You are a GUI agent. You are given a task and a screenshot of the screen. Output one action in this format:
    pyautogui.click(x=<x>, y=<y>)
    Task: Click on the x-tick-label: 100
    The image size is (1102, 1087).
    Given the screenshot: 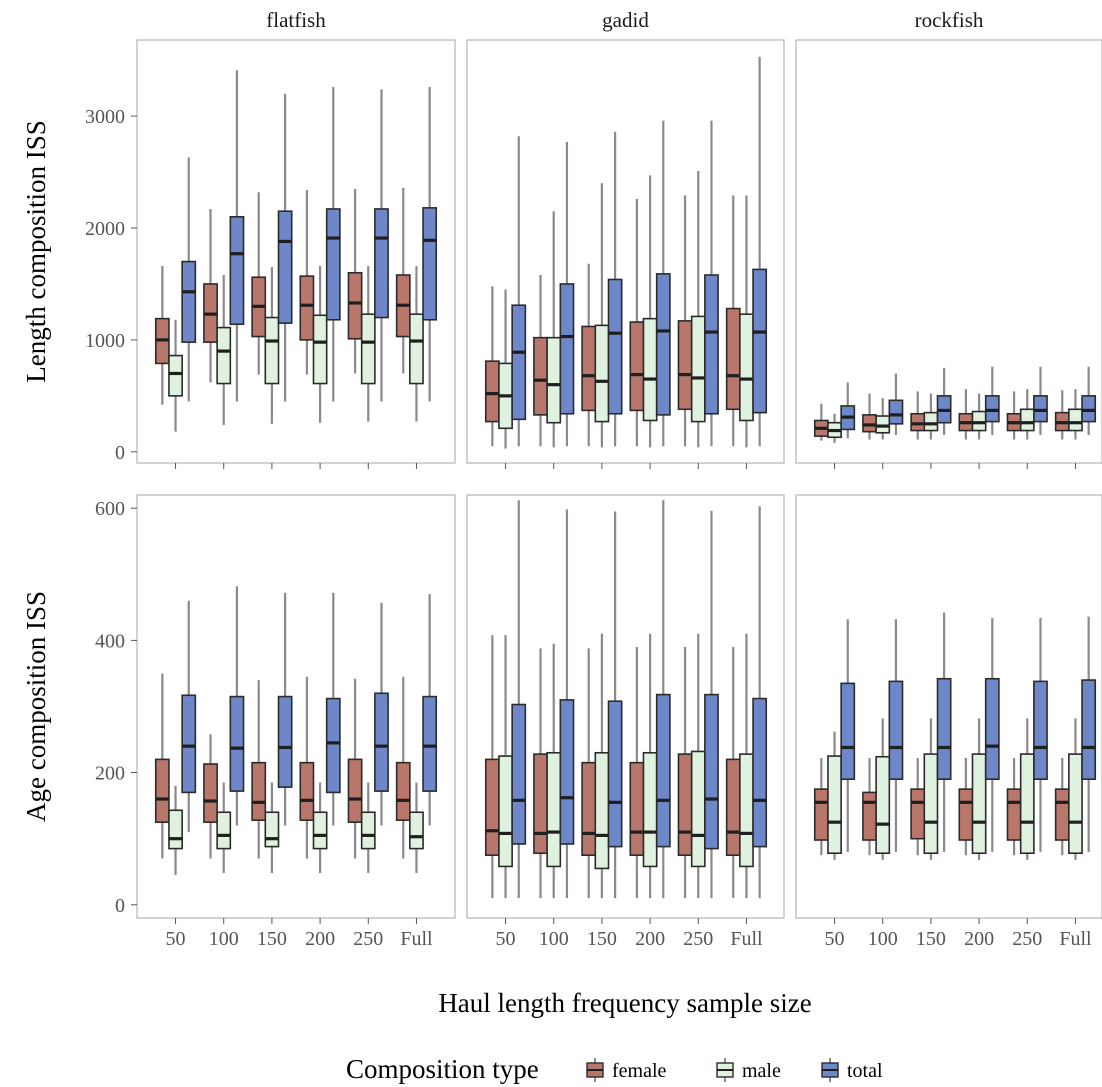 What is the action you would take?
    pyautogui.click(x=554, y=939)
    